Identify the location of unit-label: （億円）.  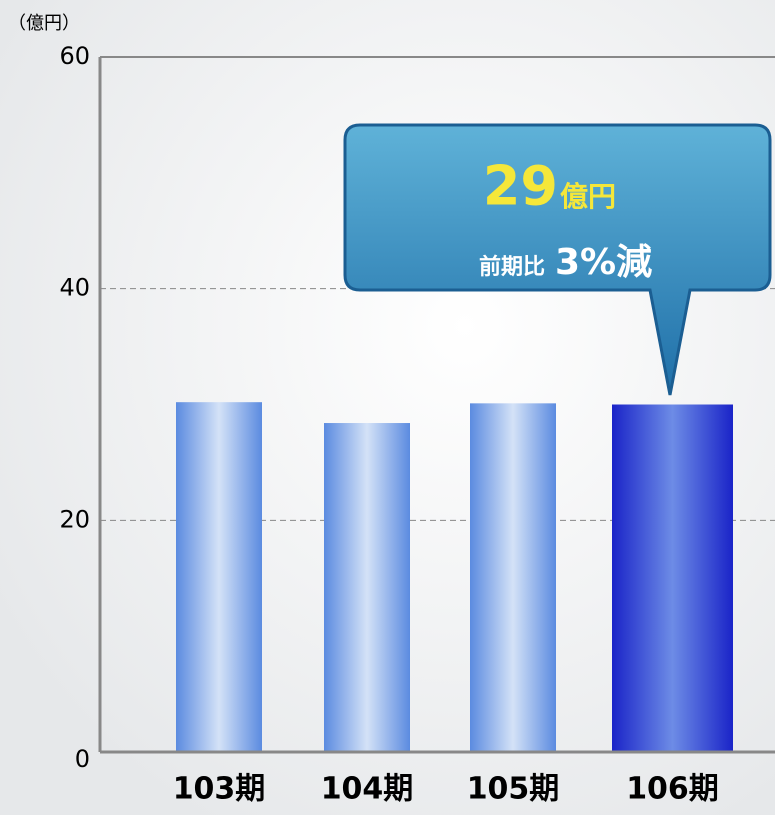
(44, 23).